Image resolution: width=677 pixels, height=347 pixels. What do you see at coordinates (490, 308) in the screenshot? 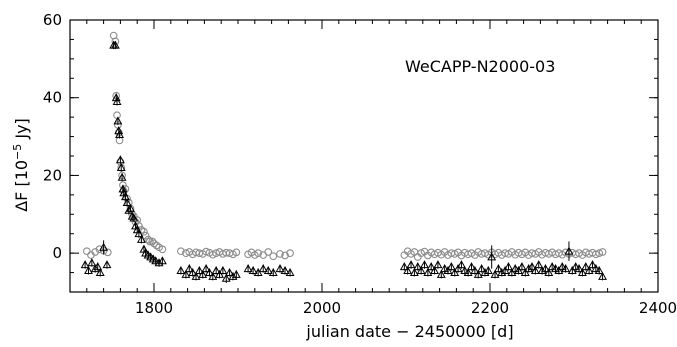
I see `x-tick-label: 2200` at bounding box center [490, 308].